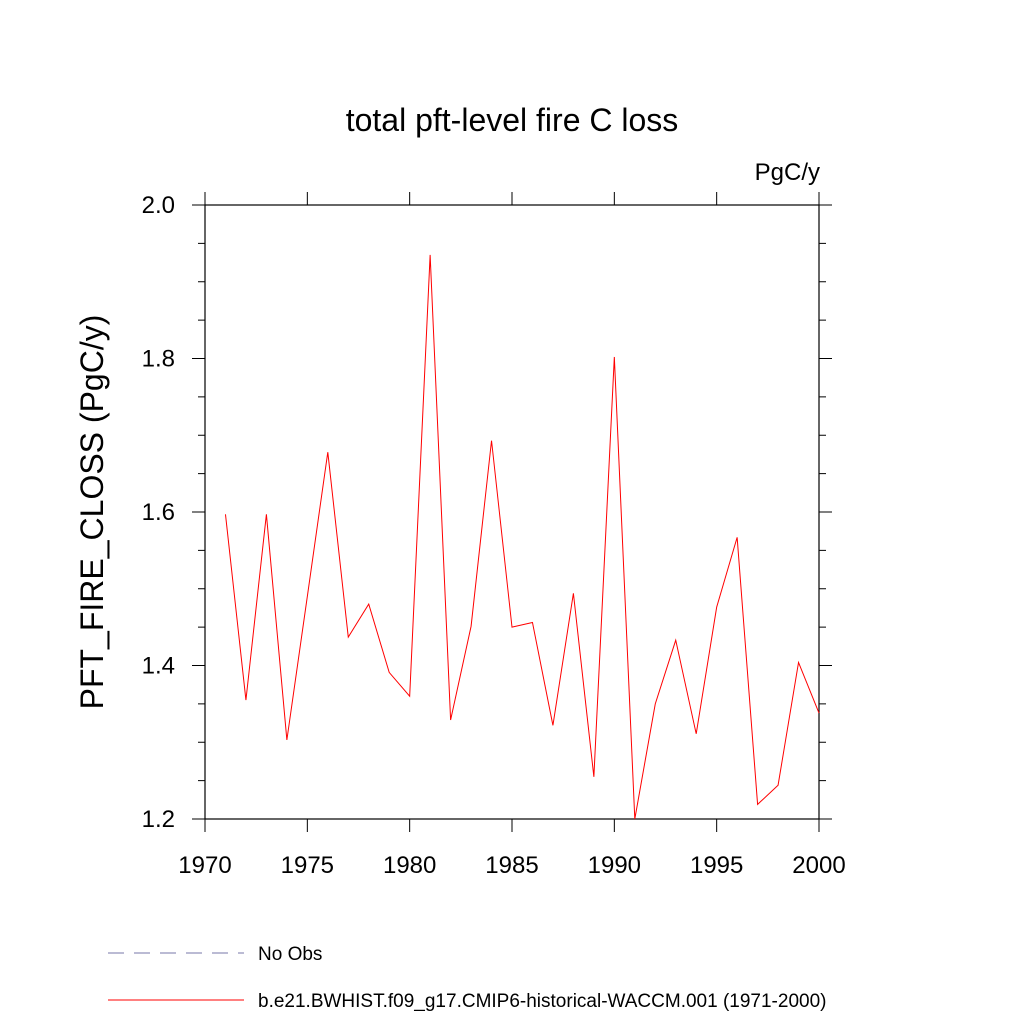  What do you see at coordinates (716, 865) in the screenshot?
I see `x-tick-label: 1995` at bounding box center [716, 865].